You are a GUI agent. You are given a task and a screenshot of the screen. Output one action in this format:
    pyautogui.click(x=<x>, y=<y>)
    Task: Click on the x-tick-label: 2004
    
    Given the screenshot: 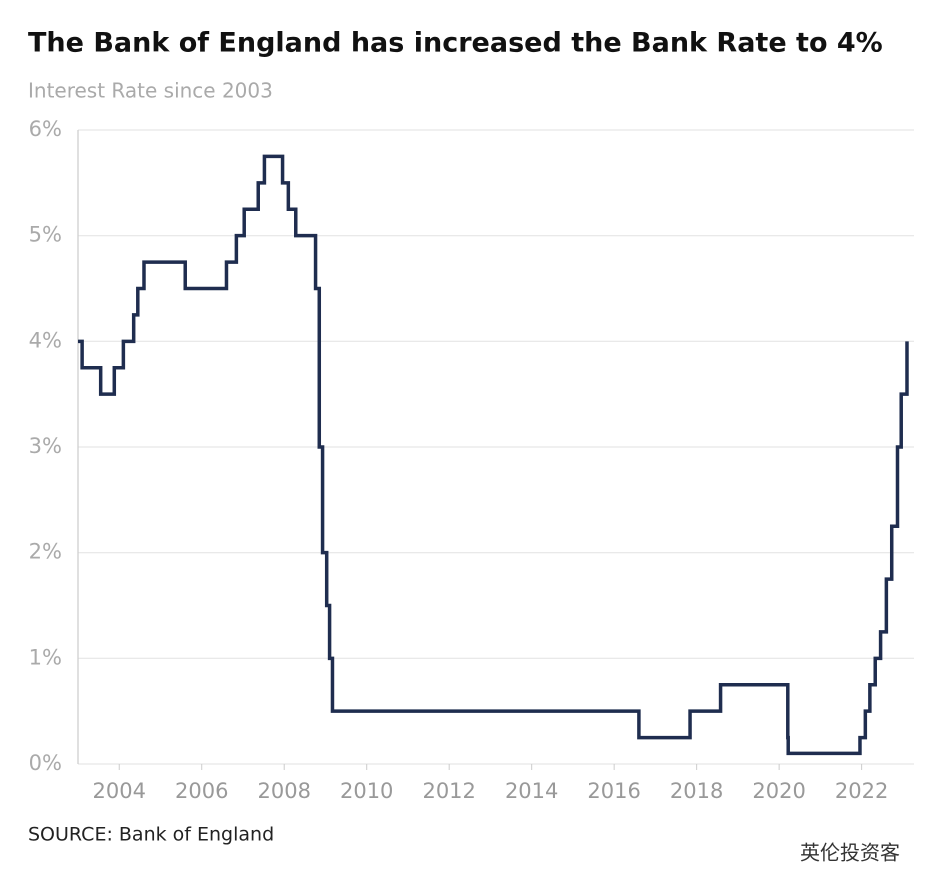 What is the action you would take?
    pyautogui.click(x=119, y=791)
    